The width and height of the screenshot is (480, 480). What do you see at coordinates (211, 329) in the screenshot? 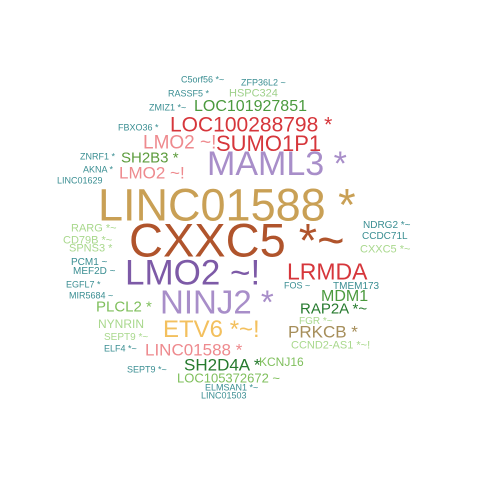
I see `word-etv6: ETV6 *~!` at bounding box center [211, 329].